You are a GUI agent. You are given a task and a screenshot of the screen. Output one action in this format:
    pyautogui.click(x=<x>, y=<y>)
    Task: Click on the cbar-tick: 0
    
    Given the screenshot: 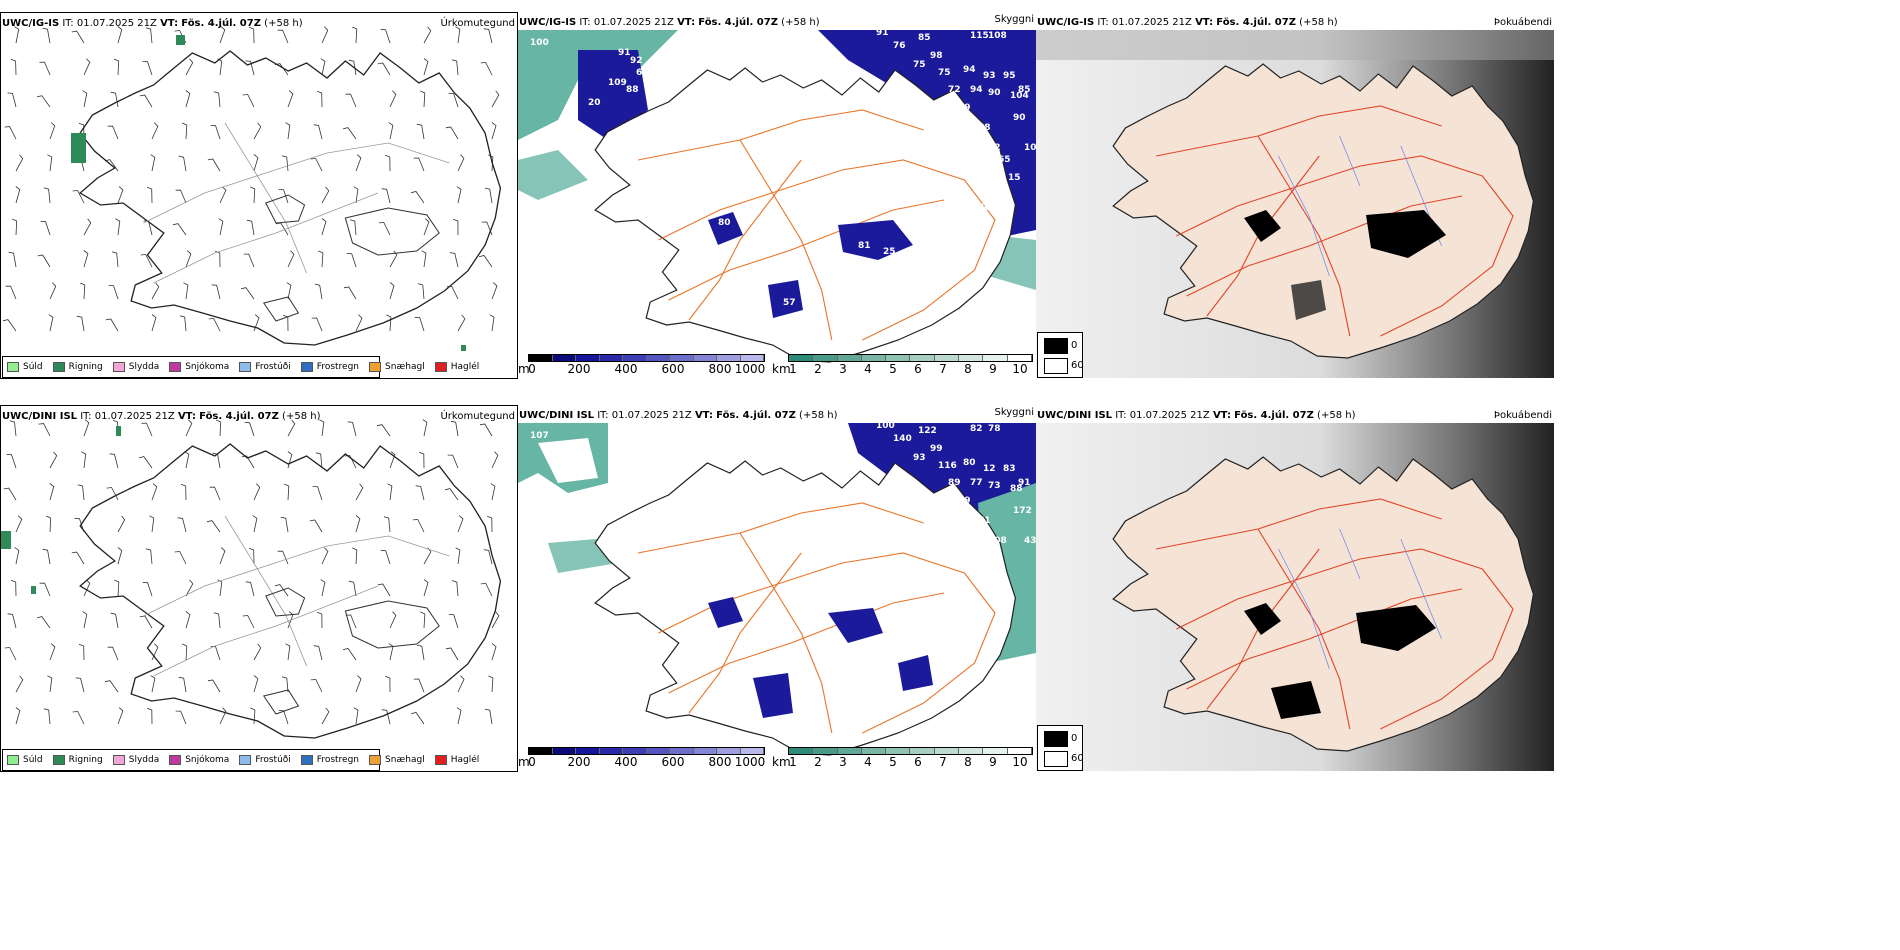 What is the action you would take?
    pyautogui.click(x=532, y=369)
    